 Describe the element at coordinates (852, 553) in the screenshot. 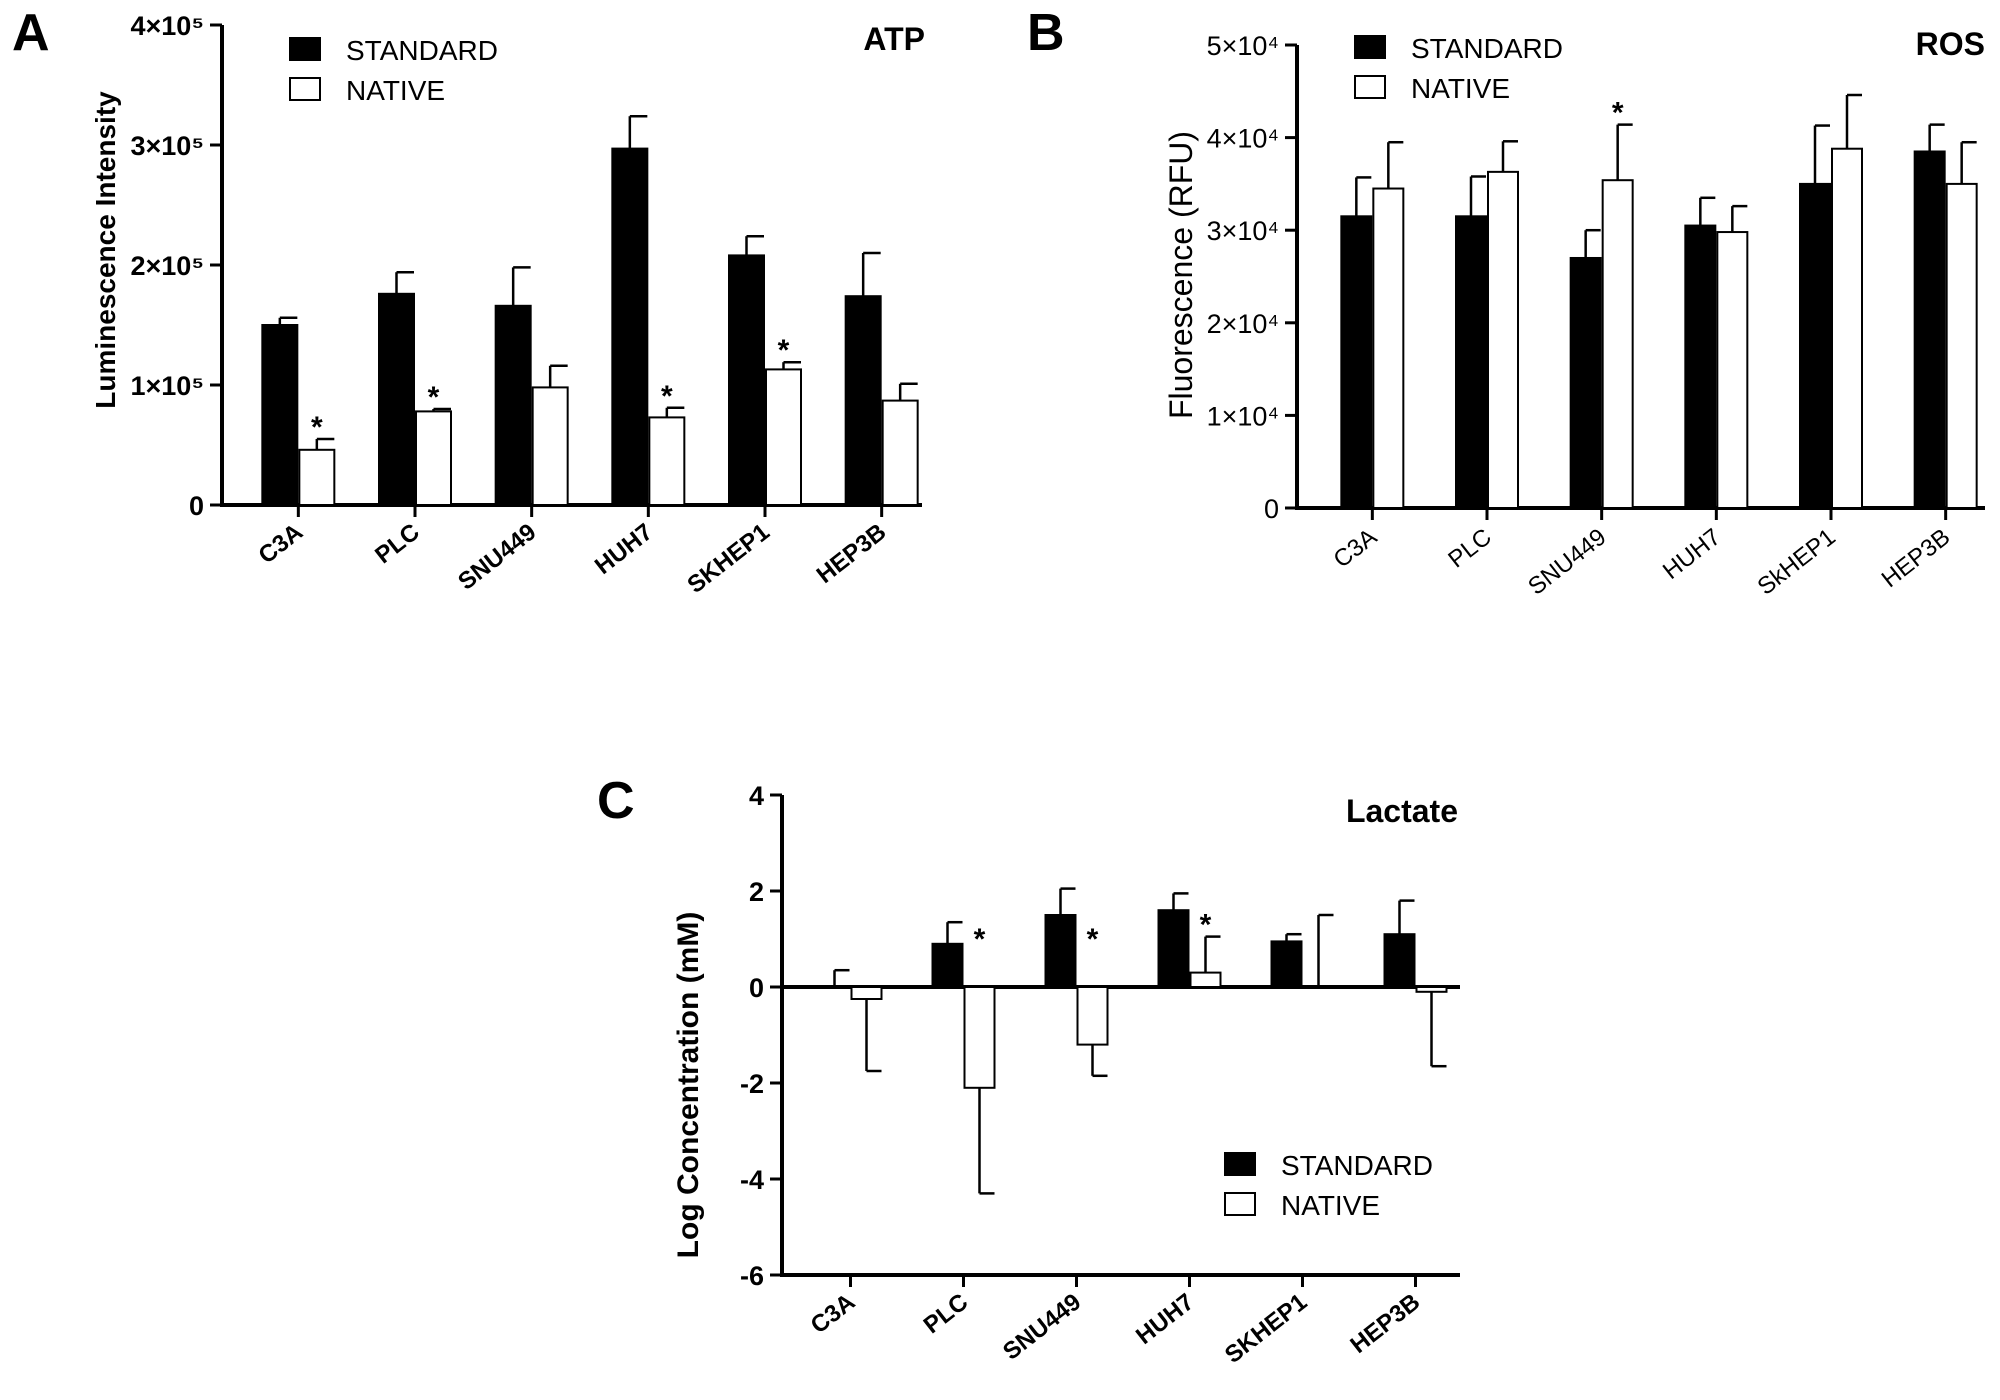

I see `atp-x-tick-label-5: HEP3B` at that location.